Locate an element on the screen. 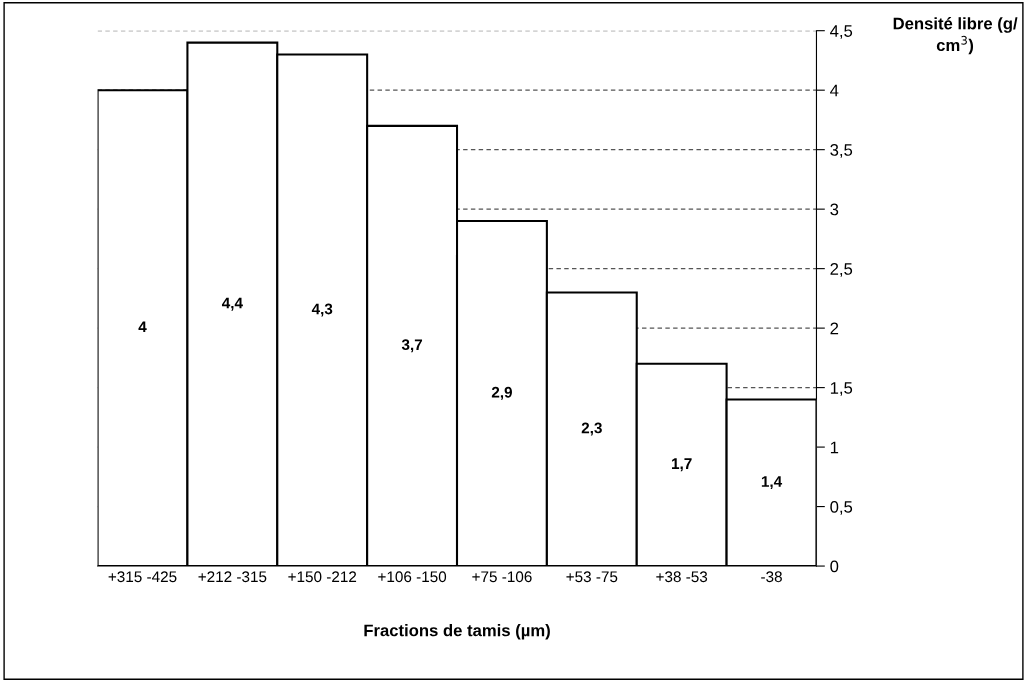 The width and height of the screenshot is (1027, 682). data-label: 4,4 is located at coordinates (232, 304).